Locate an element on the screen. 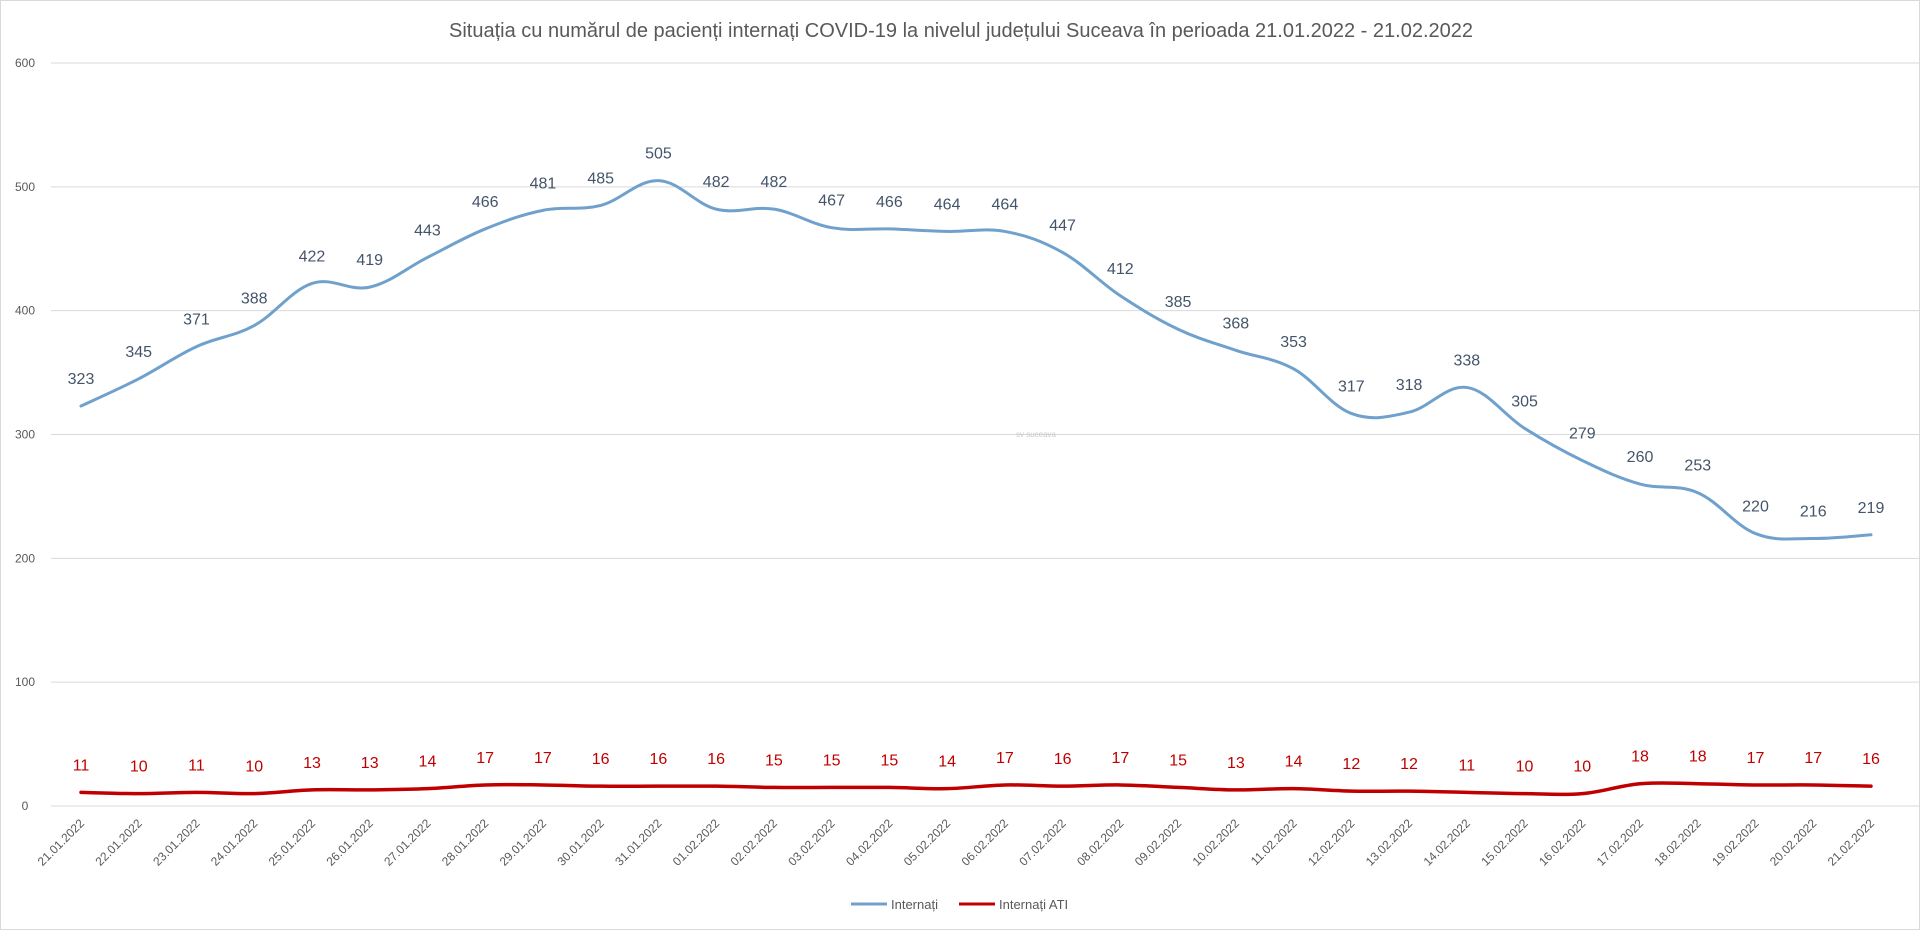  y-tick-label: 300 is located at coordinates (25, 435).